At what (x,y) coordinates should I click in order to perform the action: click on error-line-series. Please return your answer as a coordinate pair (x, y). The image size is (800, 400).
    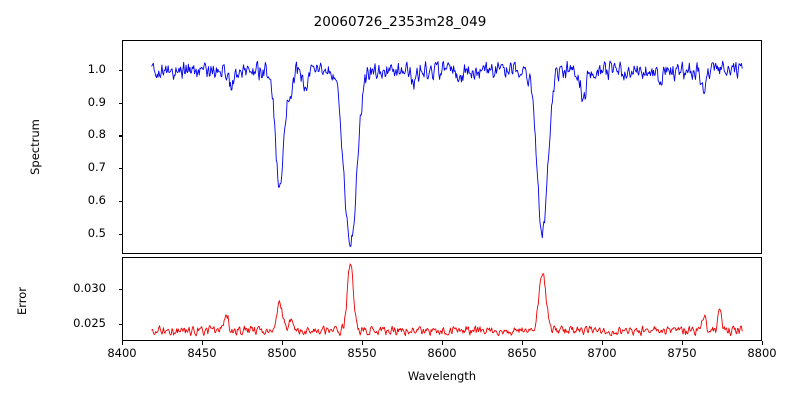
    Looking at the image, I should click on (447, 300).